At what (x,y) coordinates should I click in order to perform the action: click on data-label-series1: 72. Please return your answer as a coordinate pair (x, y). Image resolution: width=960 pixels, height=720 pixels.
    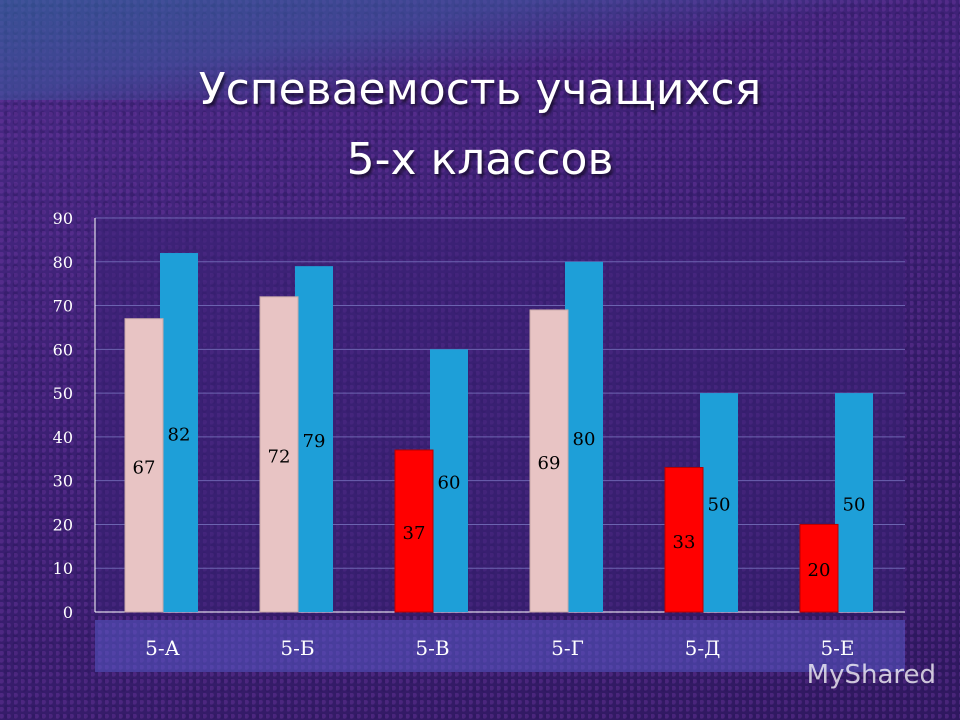
    Looking at the image, I should click on (279, 456).